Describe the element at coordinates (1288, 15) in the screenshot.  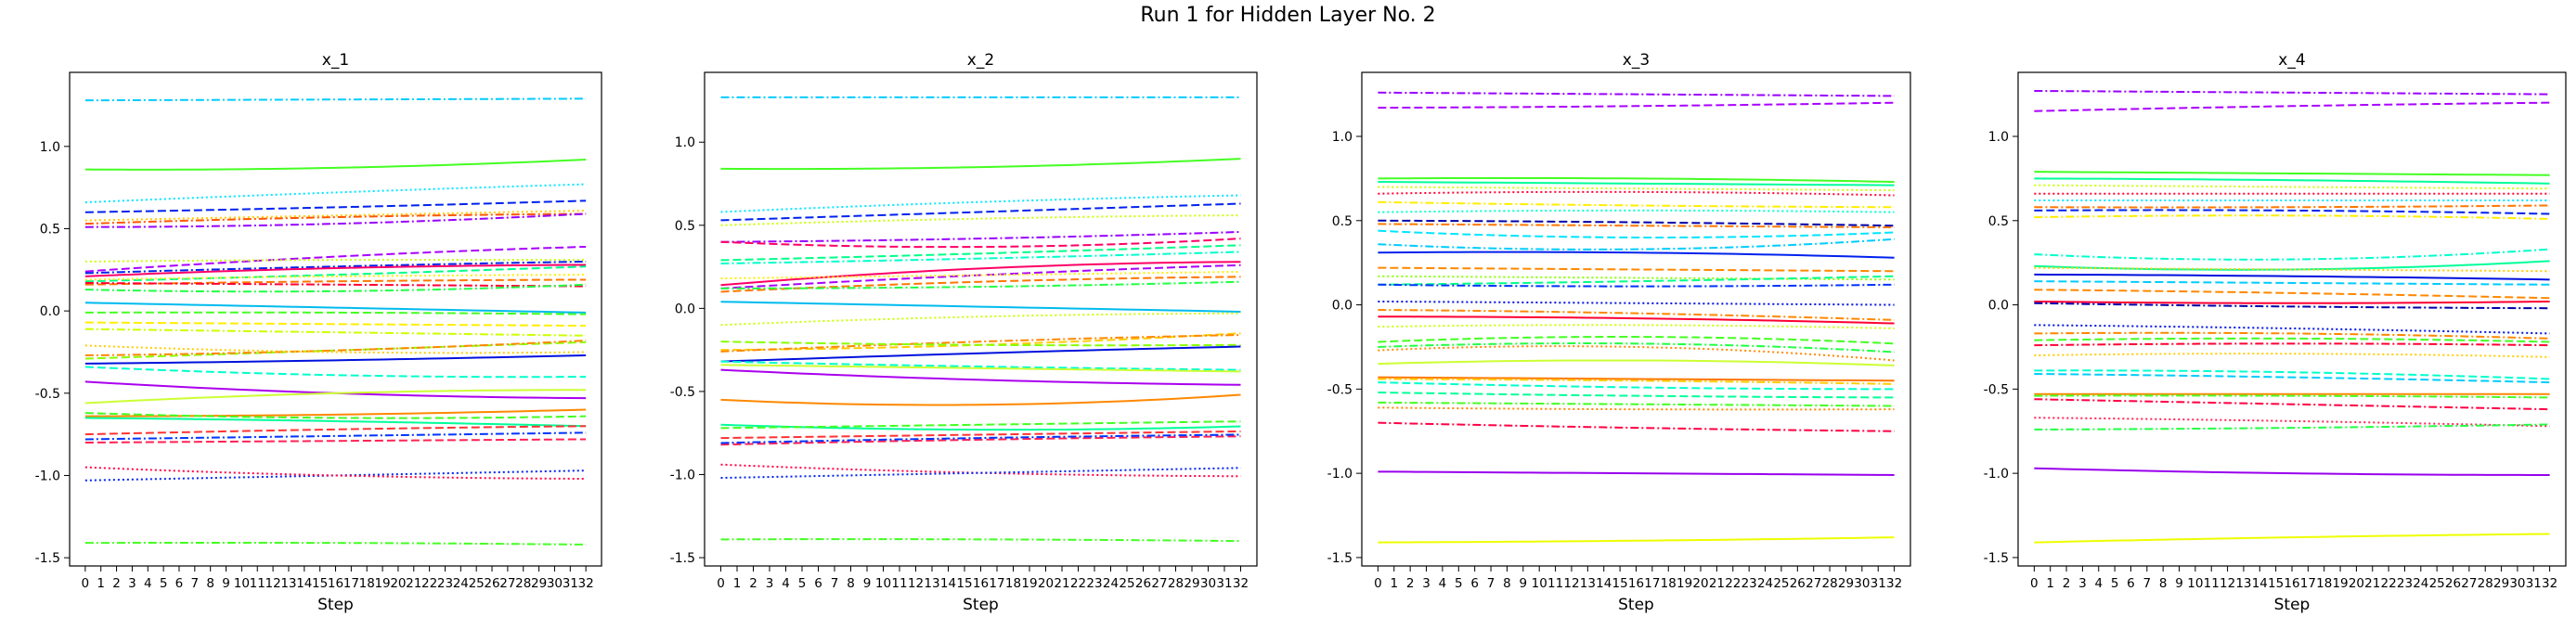
I see `figure-title: Run 1 for Hidden Layer No. 2` at that location.